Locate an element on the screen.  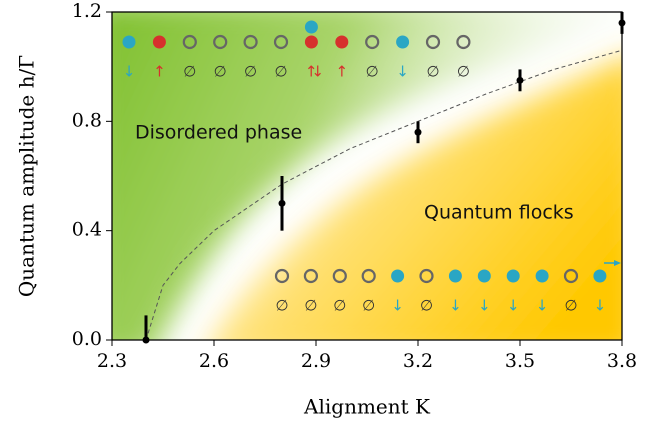
x-tick-label: 3.2 is located at coordinates (418, 361).